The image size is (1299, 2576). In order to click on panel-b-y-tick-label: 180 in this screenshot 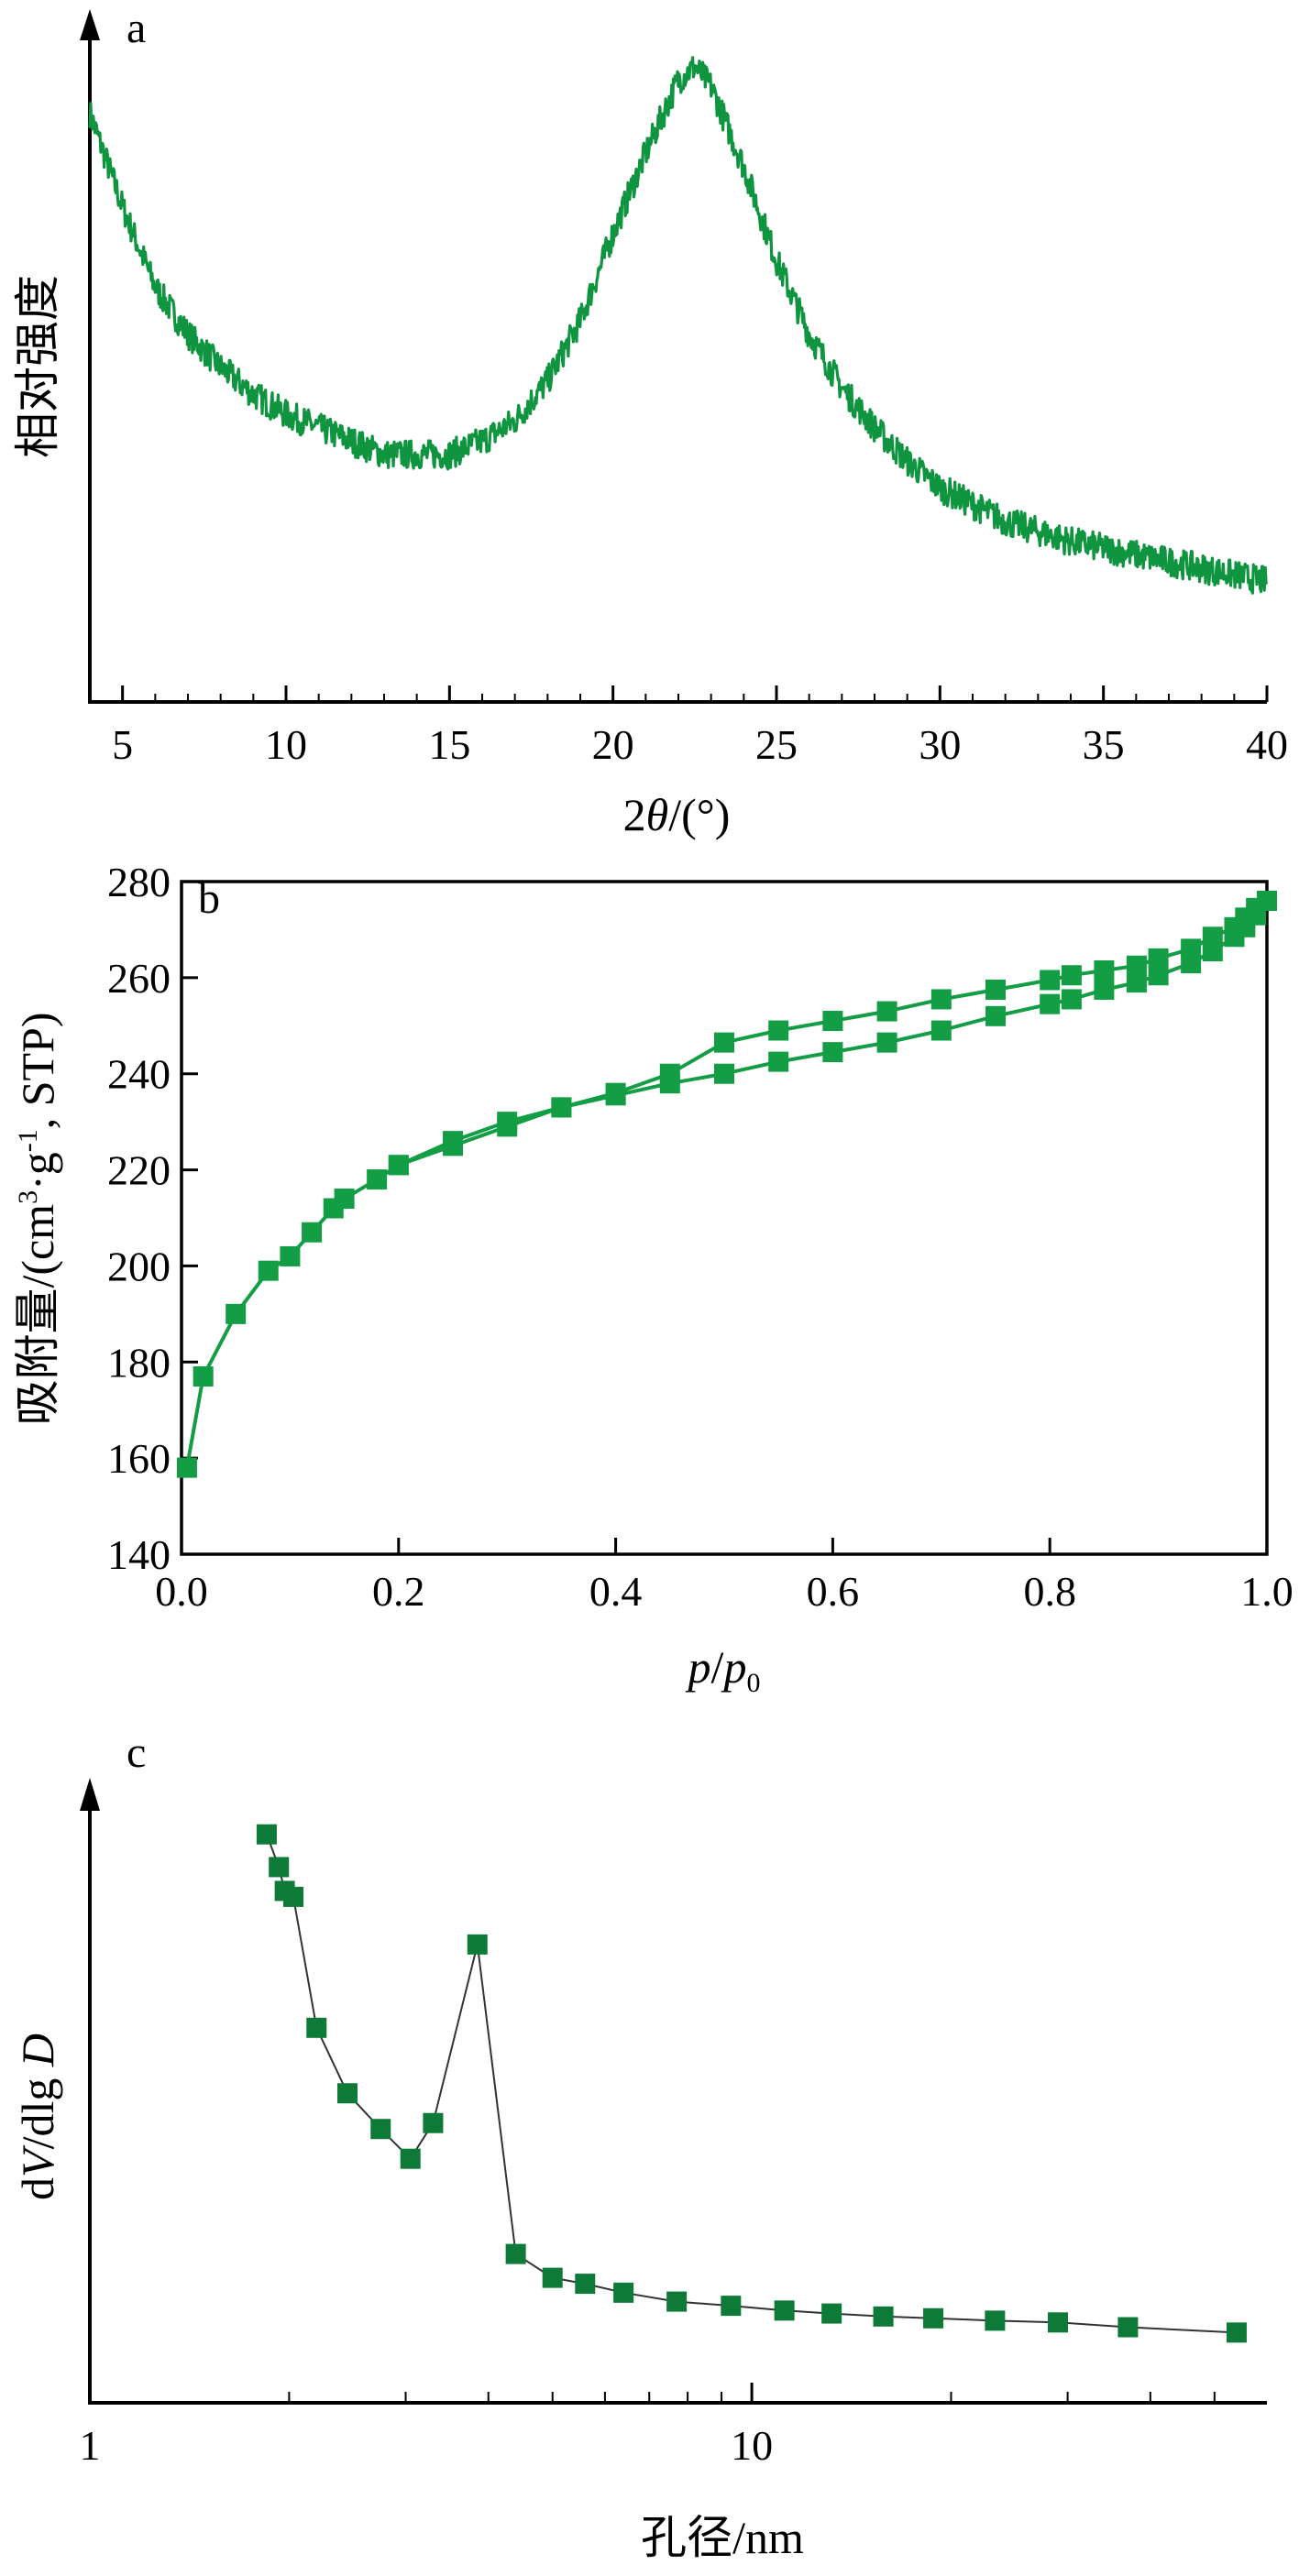, I will do `click(139, 1362)`.